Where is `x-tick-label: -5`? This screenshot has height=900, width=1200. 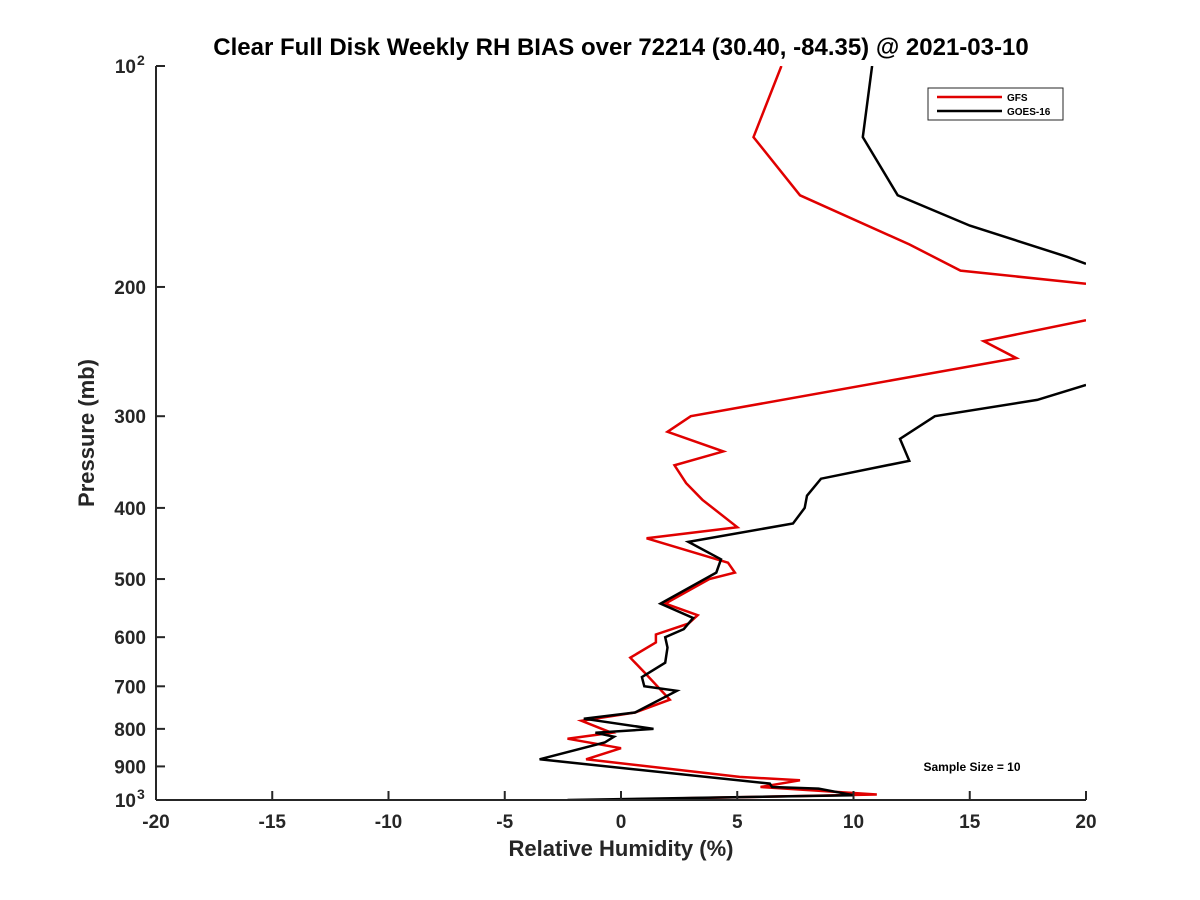
x-tick-label: -5 is located at coordinates (504, 822).